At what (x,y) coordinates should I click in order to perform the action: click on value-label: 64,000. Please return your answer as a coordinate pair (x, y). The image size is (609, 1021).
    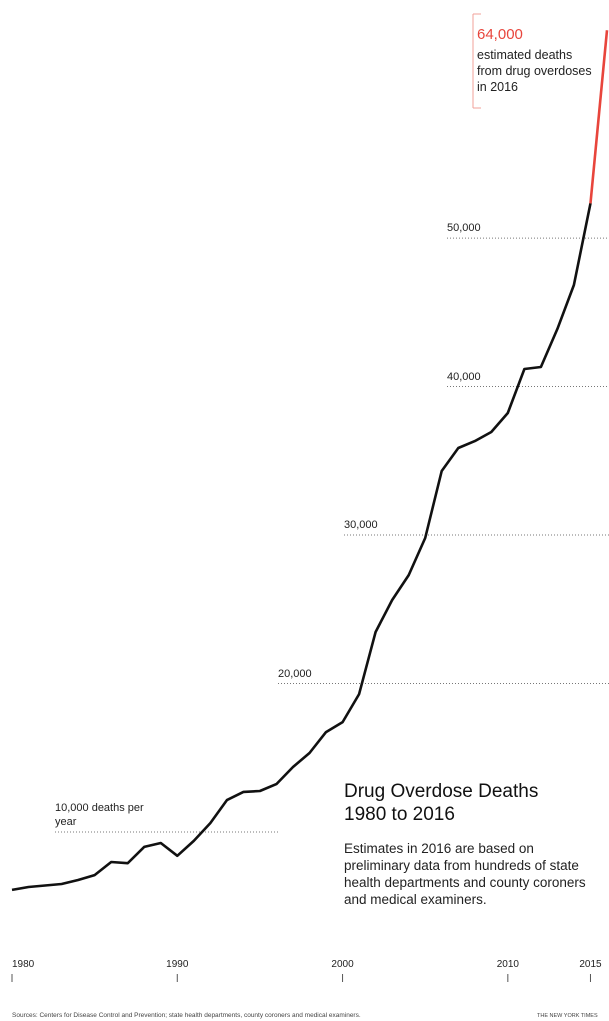
    Looking at the image, I should click on (500, 34).